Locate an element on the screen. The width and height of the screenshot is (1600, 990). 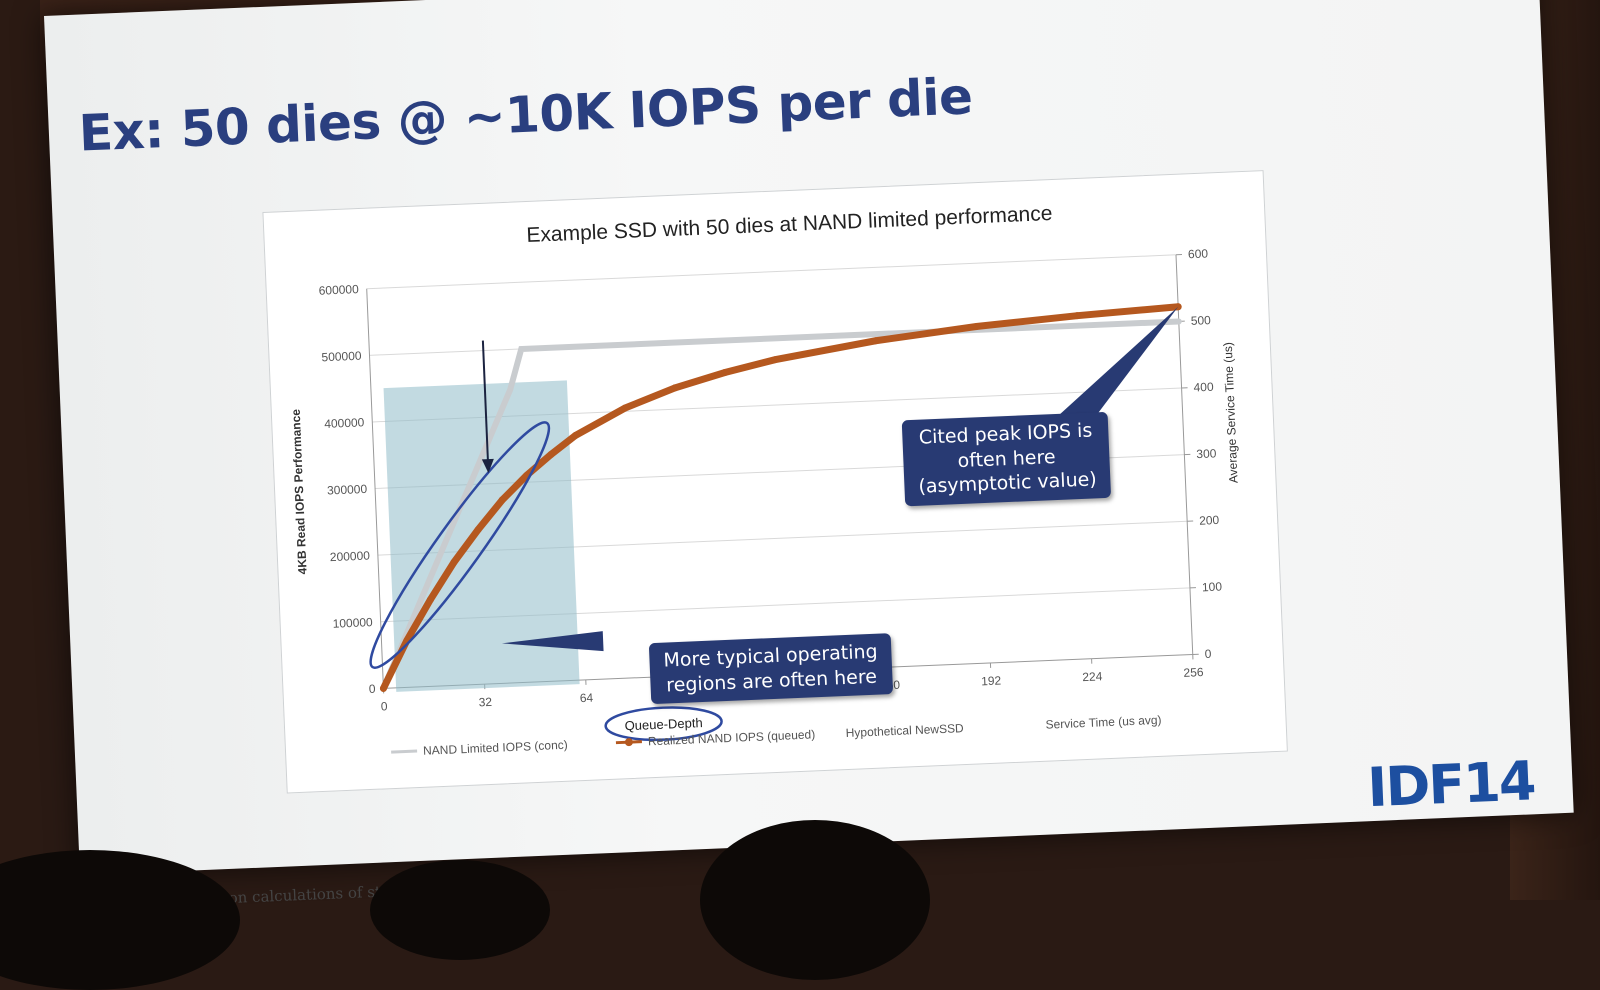
y2-tick-label: 0 is located at coordinates (1208, 654).